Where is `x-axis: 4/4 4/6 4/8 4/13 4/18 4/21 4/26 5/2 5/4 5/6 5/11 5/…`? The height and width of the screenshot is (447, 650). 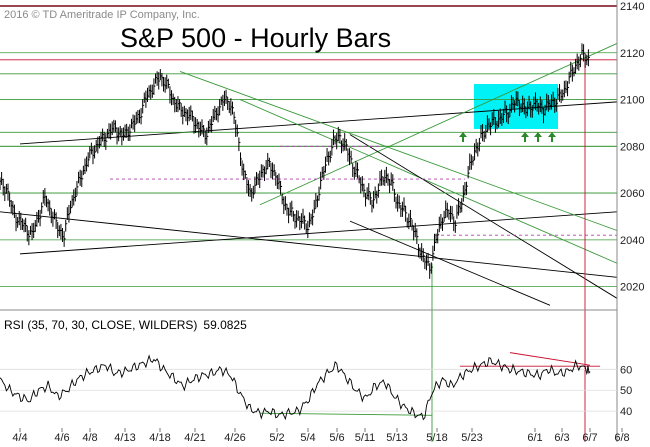 x-axis: 4/4 4/6 4/8 4/13 4/18 4/21 4/26 5/2 5/4 5/6 5/11 5/… is located at coordinates (321, 436).